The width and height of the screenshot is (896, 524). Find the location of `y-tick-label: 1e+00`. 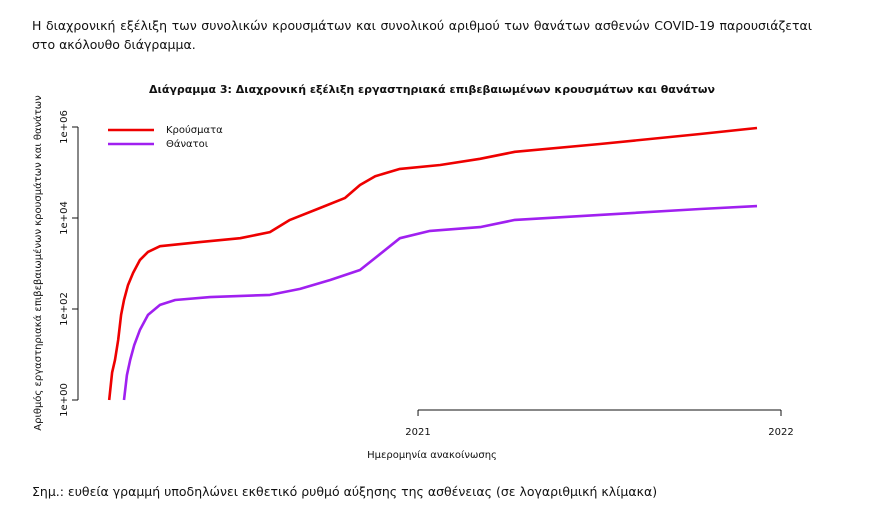

y-tick-label: 1e+00 is located at coordinates (64, 400).